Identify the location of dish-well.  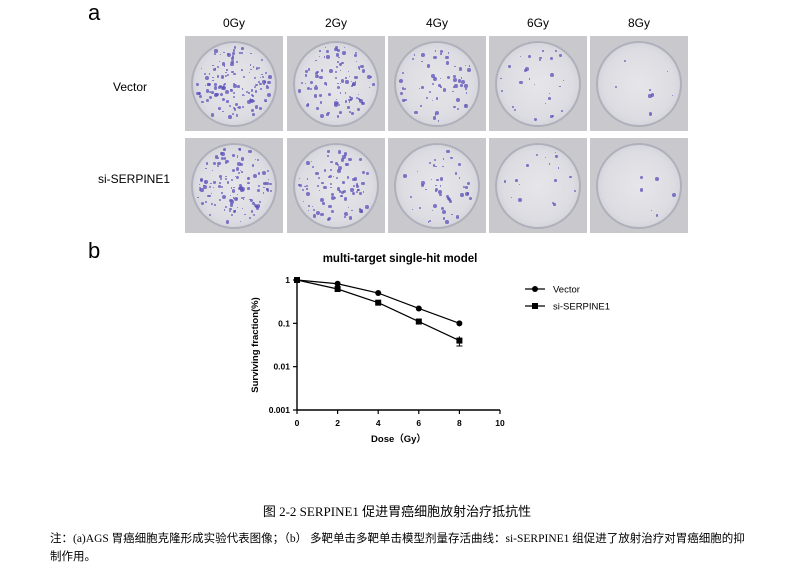
(538, 84).